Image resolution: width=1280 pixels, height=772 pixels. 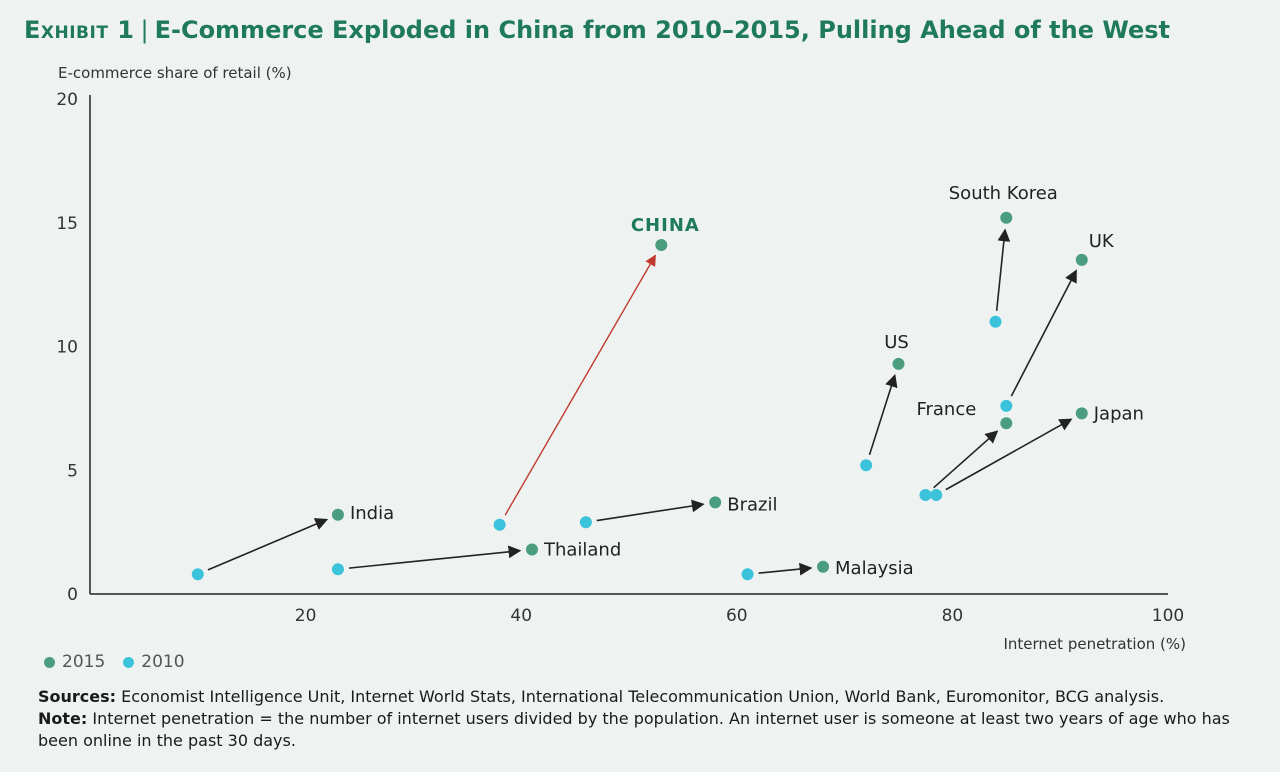 I want to click on point-2015-brazil, so click(x=715, y=502).